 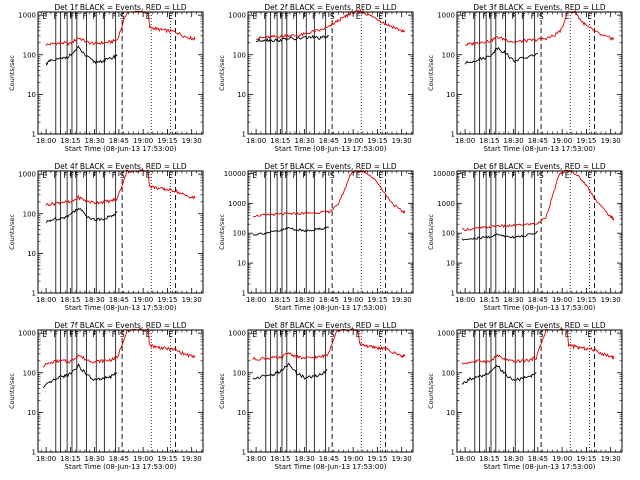 What do you see at coordinates (330, 166) in the screenshot?
I see `panel-title: Det 5f BLACK = Events, RED = LLD` at bounding box center [330, 166].